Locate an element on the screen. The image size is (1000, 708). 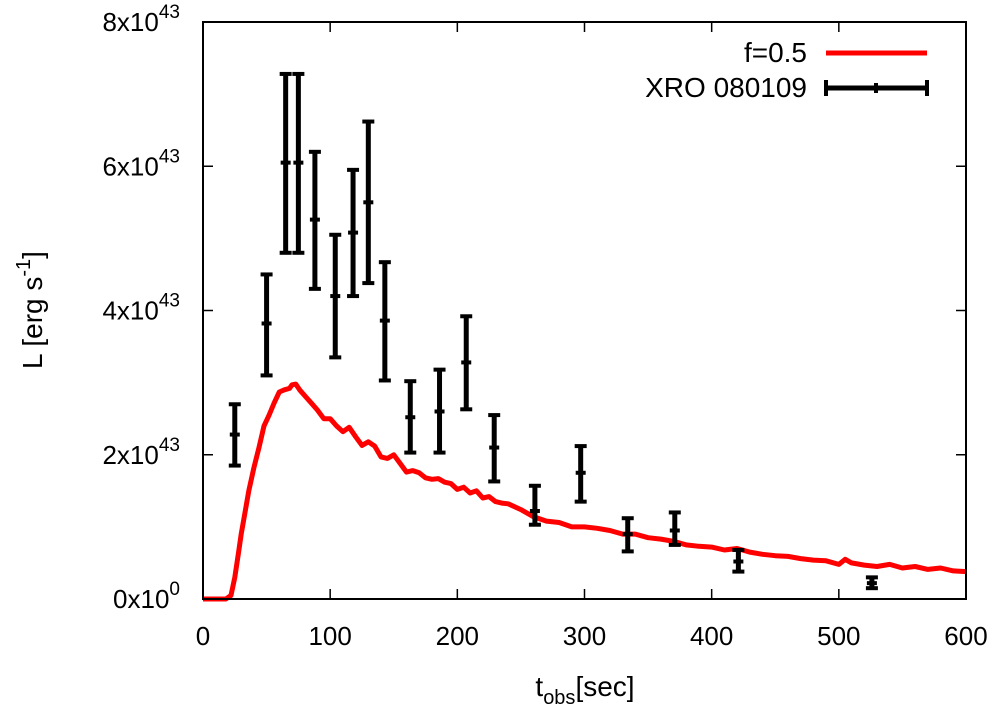
y-tick-label: 2x1043 is located at coordinates (141, 452).